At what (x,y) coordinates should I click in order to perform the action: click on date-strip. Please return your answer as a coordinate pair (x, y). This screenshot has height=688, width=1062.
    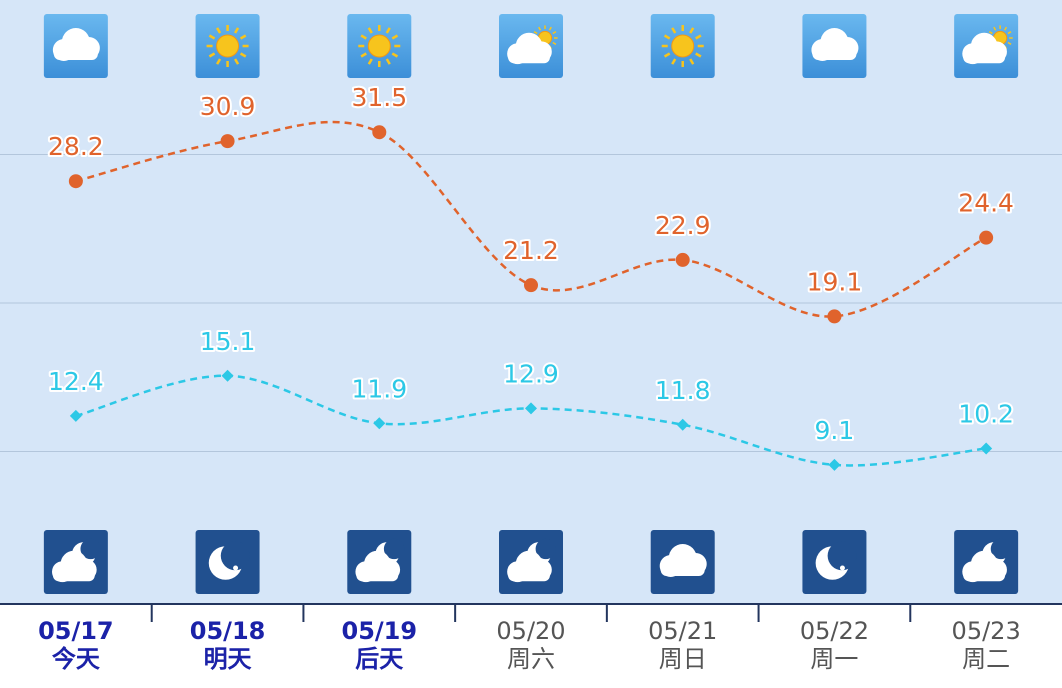
    Looking at the image, I should click on (531, 643).